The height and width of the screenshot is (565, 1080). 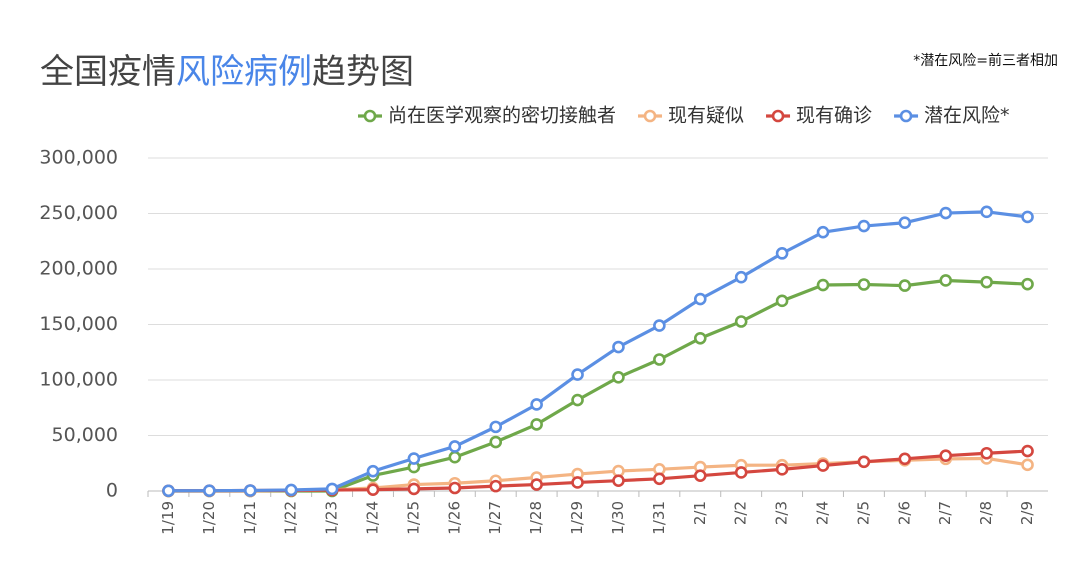 I want to click on x-tick-label: 1/29, so click(x=577, y=518).